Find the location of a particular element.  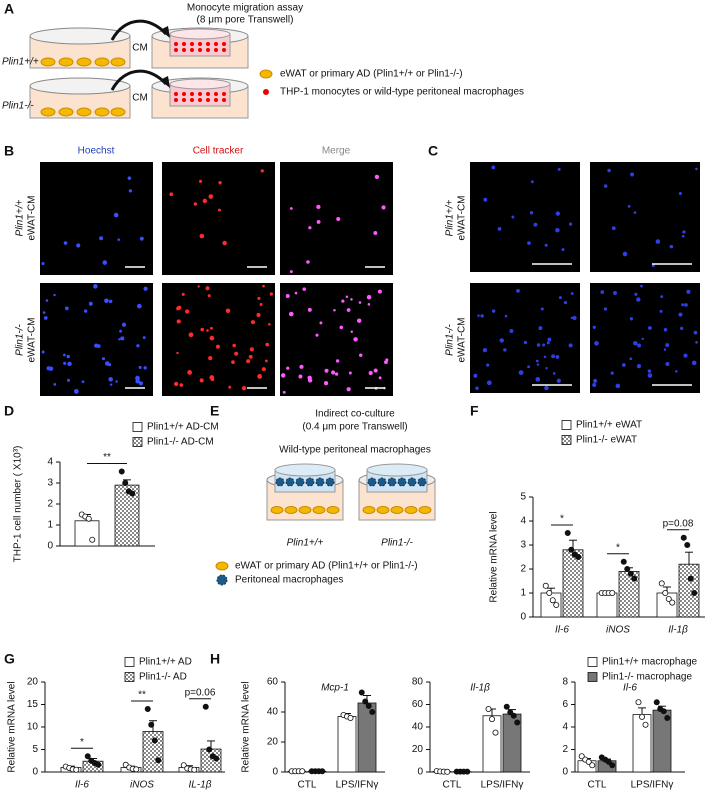

legend-label: Plin1+/+ eWAT is located at coordinates (609, 425).